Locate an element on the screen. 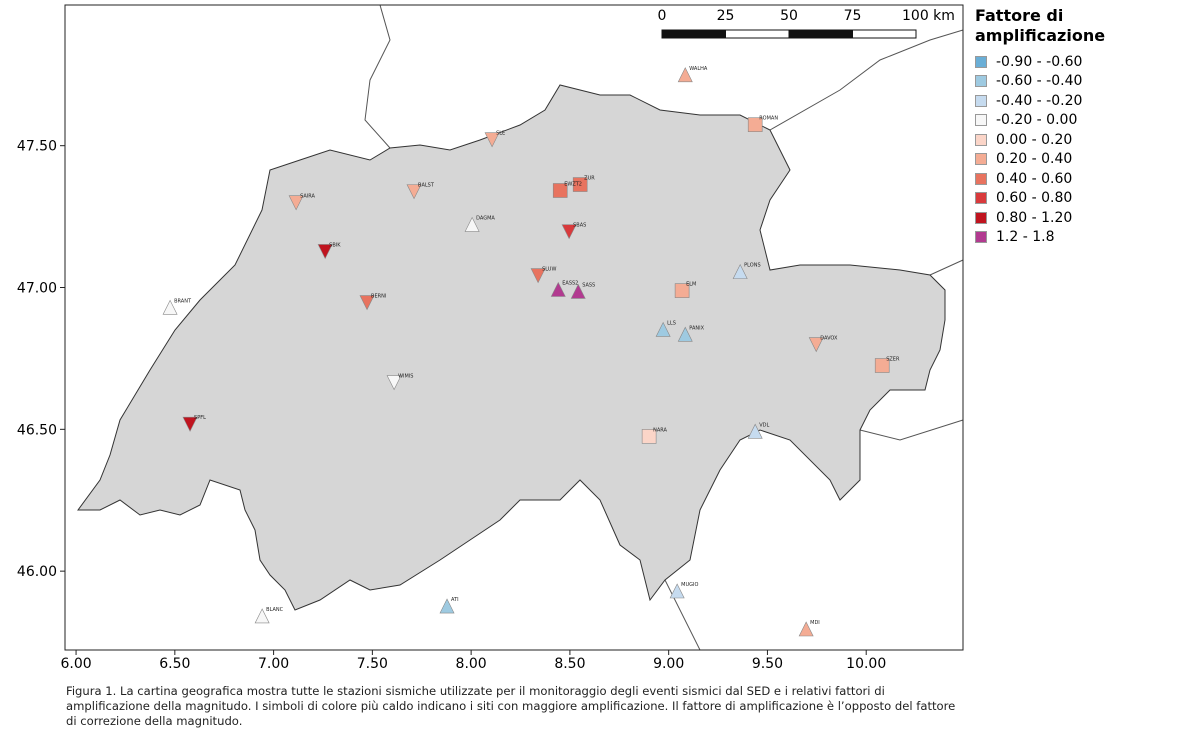  station-label: ZUR is located at coordinates (589, 179).